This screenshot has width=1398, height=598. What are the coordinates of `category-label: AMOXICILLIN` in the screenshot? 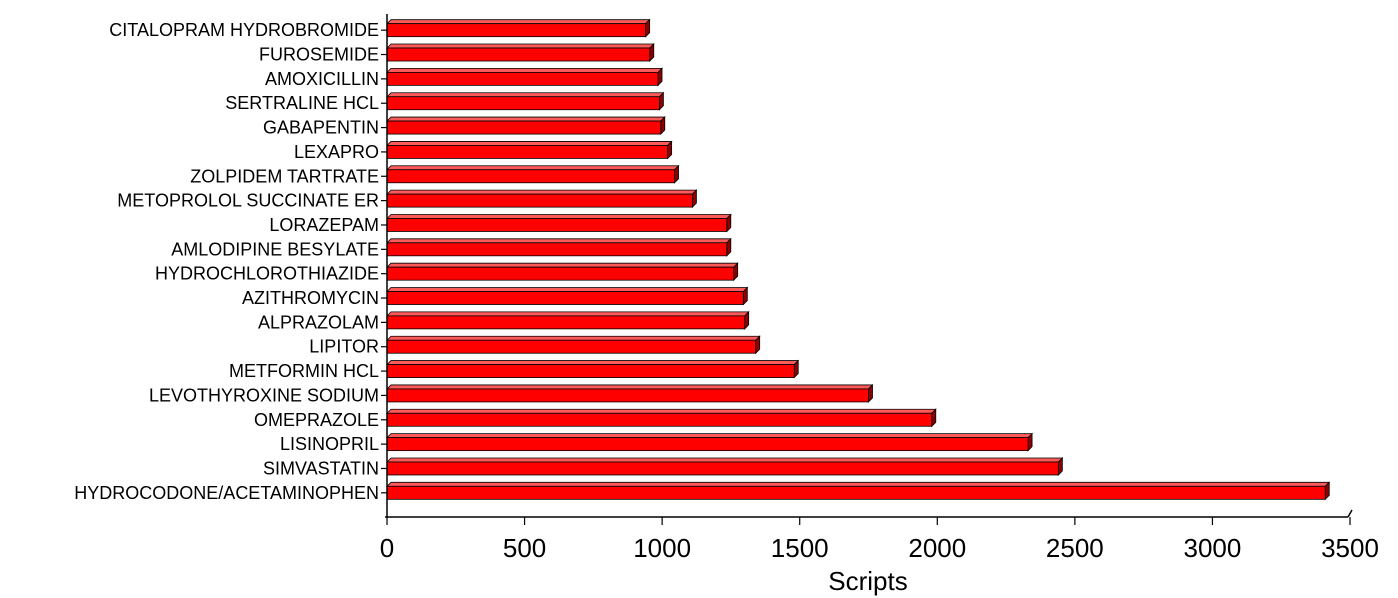 It's located at (322, 79).